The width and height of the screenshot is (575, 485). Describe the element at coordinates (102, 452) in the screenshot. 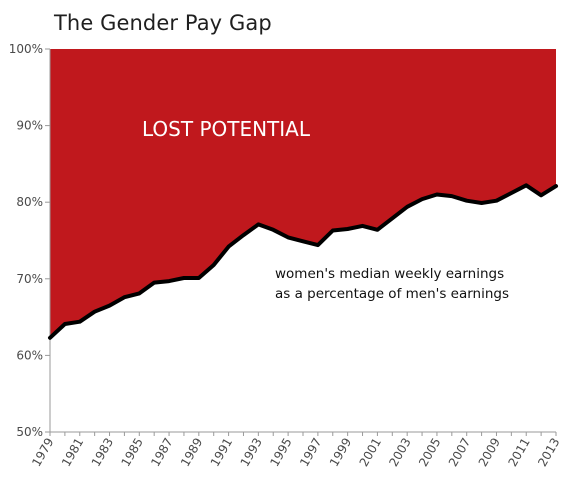

I see `x-tick-label: 1983` at that location.